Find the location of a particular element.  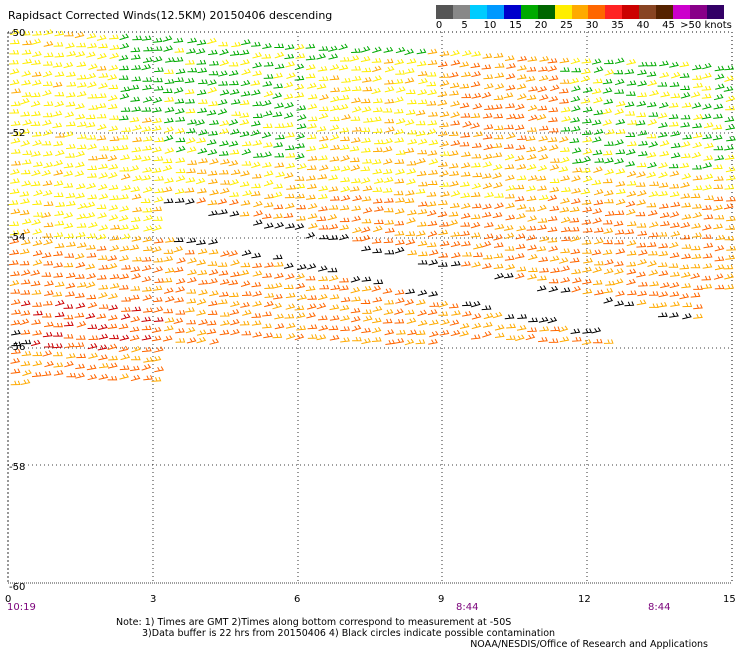

x-label-6: 6 is located at coordinates (297, 599).